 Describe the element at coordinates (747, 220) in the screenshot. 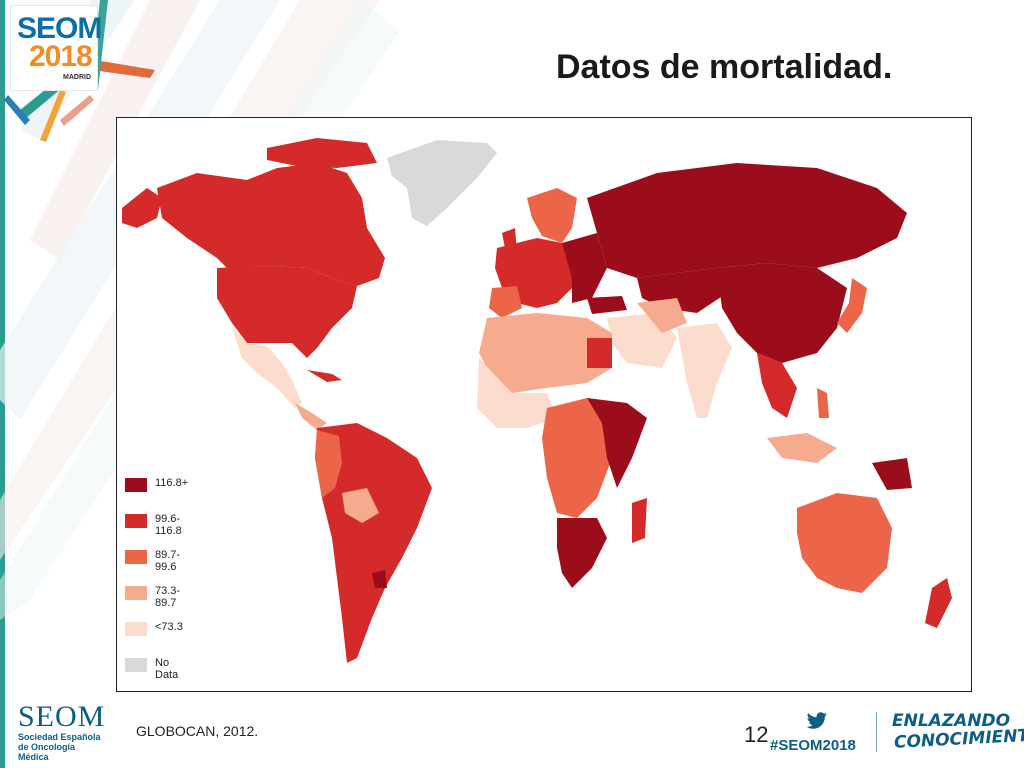

I see `region-russia` at that location.